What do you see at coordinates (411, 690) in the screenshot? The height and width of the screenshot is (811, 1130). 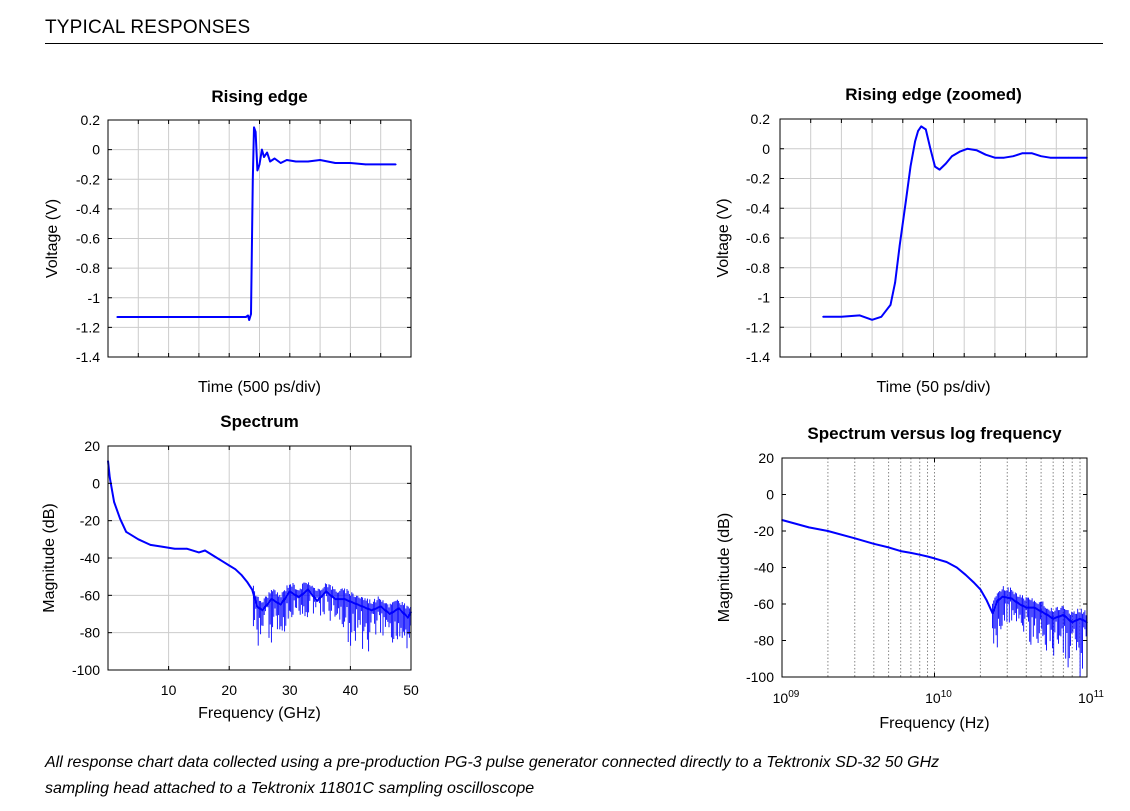 I see `x-tick-label: 50` at bounding box center [411, 690].